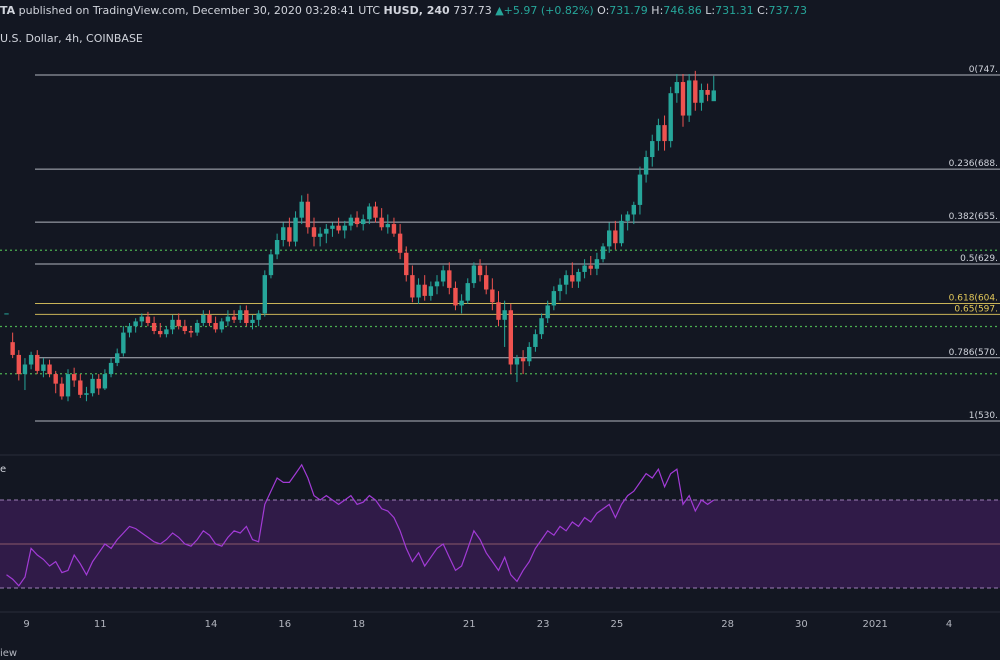  What do you see at coordinates (628, 10) in the screenshot?
I see `open-value: 731.79` at bounding box center [628, 10].